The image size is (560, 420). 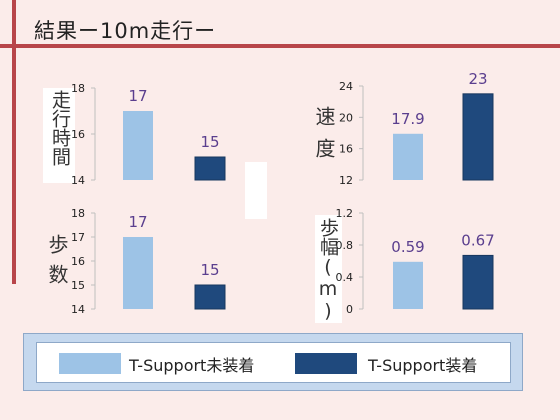 I want to click on legend-label-after: T-Support装着, so click(x=423, y=365).